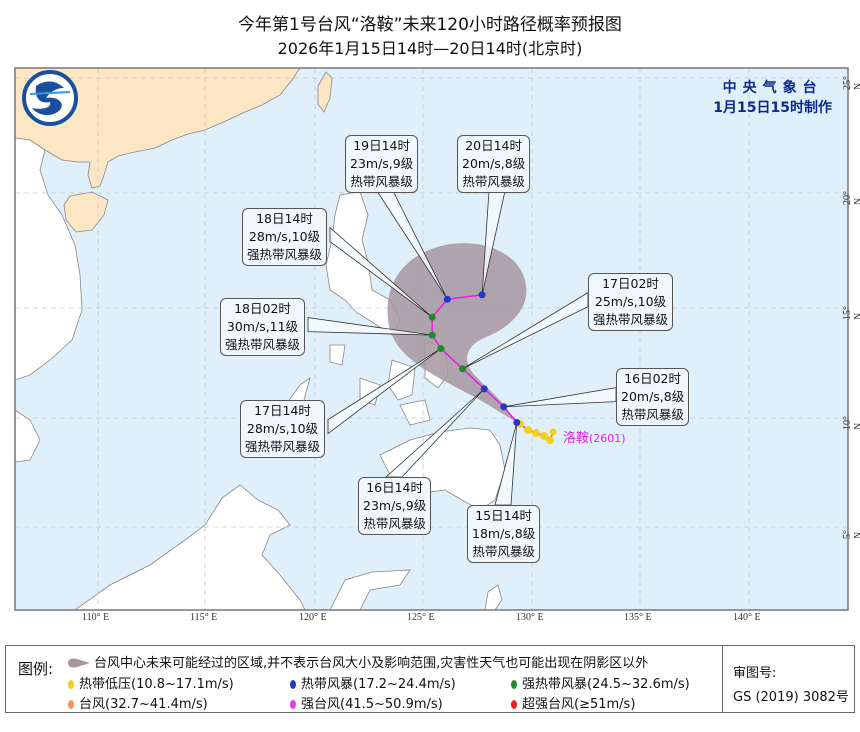 The height and width of the screenshot is (732, 860). Describe the element at coordinates (722, 679) in the screenshot. I see `legend-divider` at that location.